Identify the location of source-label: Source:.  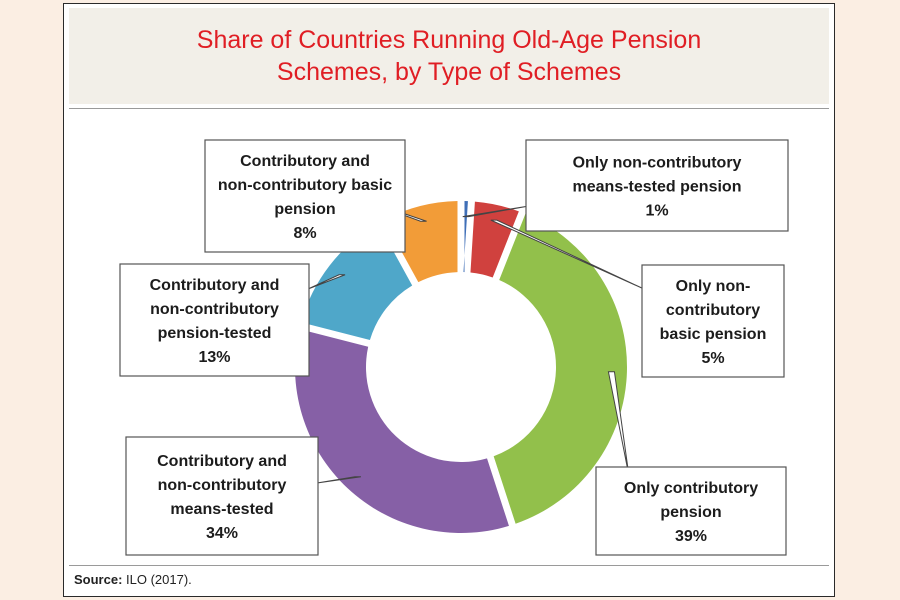
(98, 579).